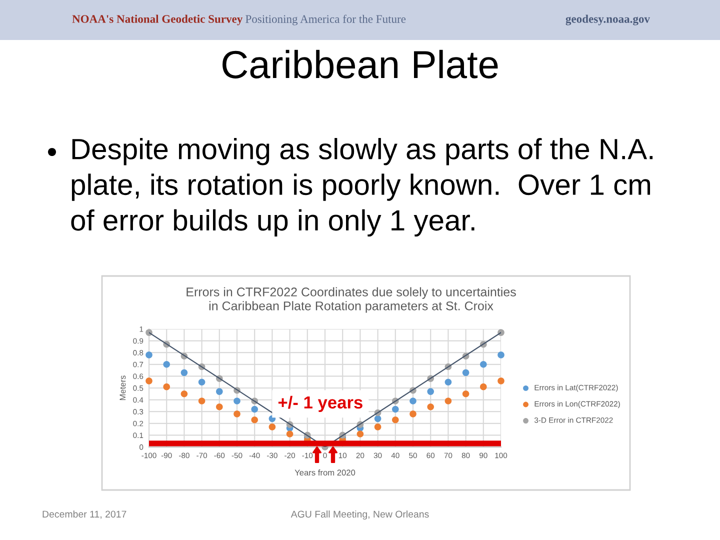  What do you see at coordinates (84, 514) in the screenshot?
I see `text: December 11, 2017` at bounding box center [84, 514].